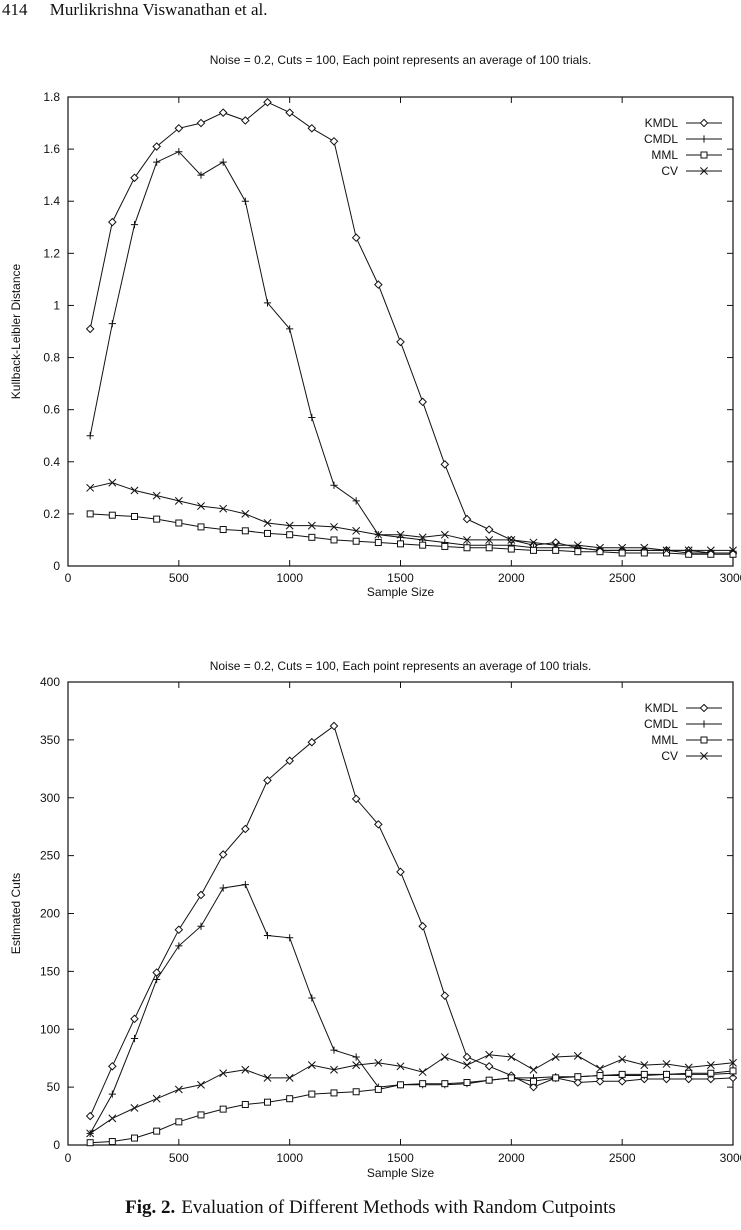  Describe the element at coordinates (669, 756) in the screenshot. I see `legend-label: CV` at that location.